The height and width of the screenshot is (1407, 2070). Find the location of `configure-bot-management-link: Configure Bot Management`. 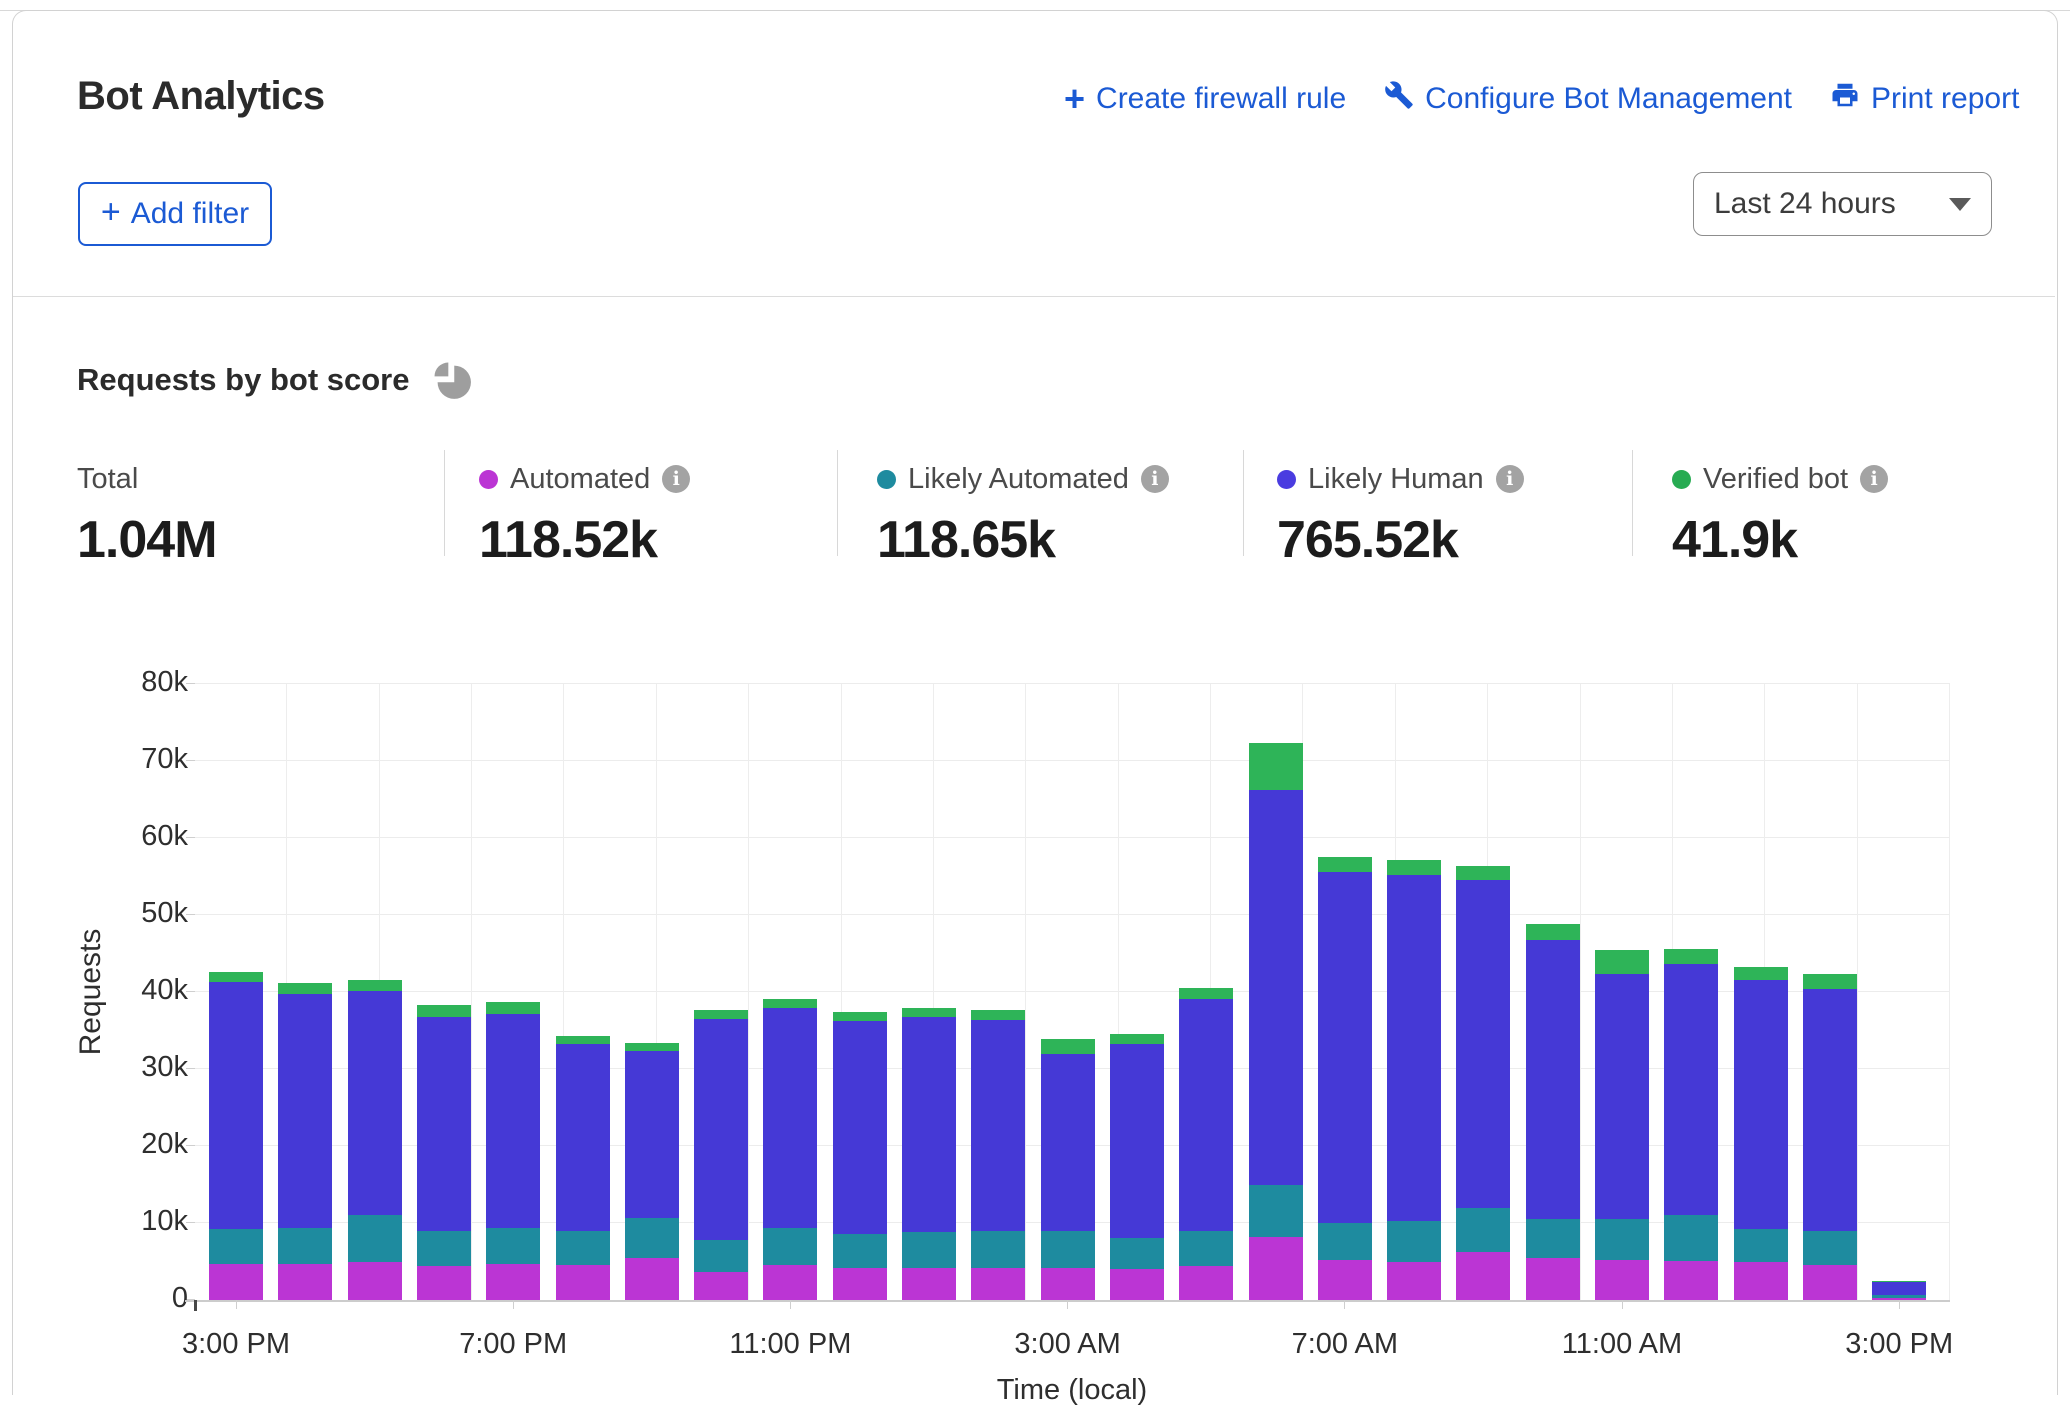

configure-bot-management-link: Configure Bot Management is located at coordinates (1588, 99).